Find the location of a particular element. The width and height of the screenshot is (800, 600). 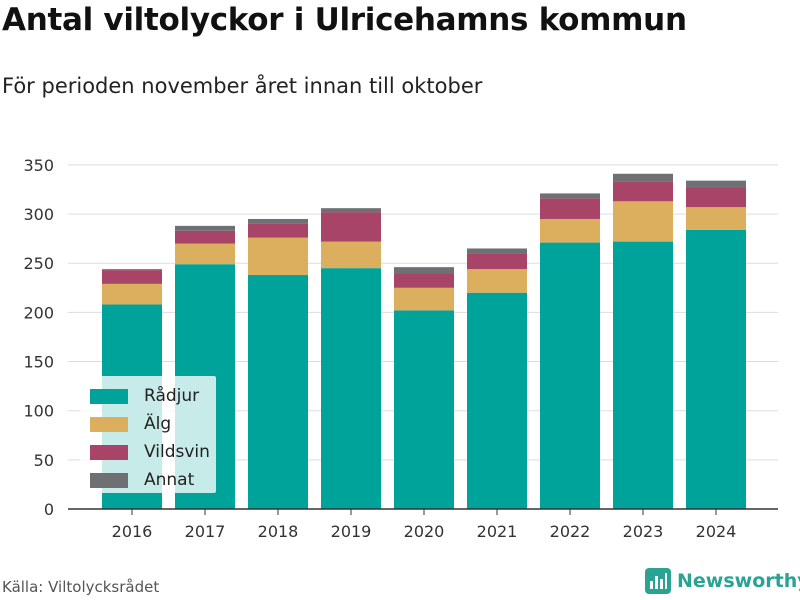

legend-item-annat: Annat is located at coordinates (142, 480).